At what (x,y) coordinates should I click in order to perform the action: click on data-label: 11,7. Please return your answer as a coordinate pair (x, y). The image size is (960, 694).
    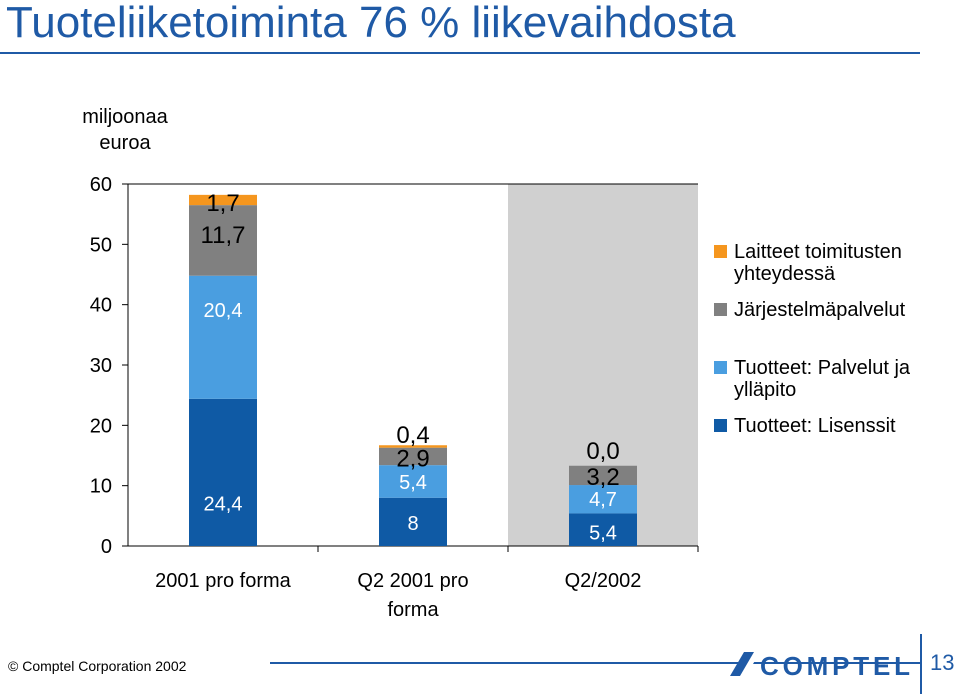
    Looking at the image, I should click on (223, 235).